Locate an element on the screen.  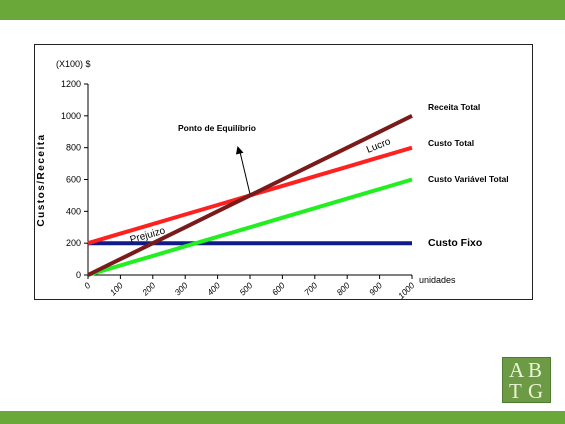
custo-variavel-total-line is located at coordinates (250, 227).